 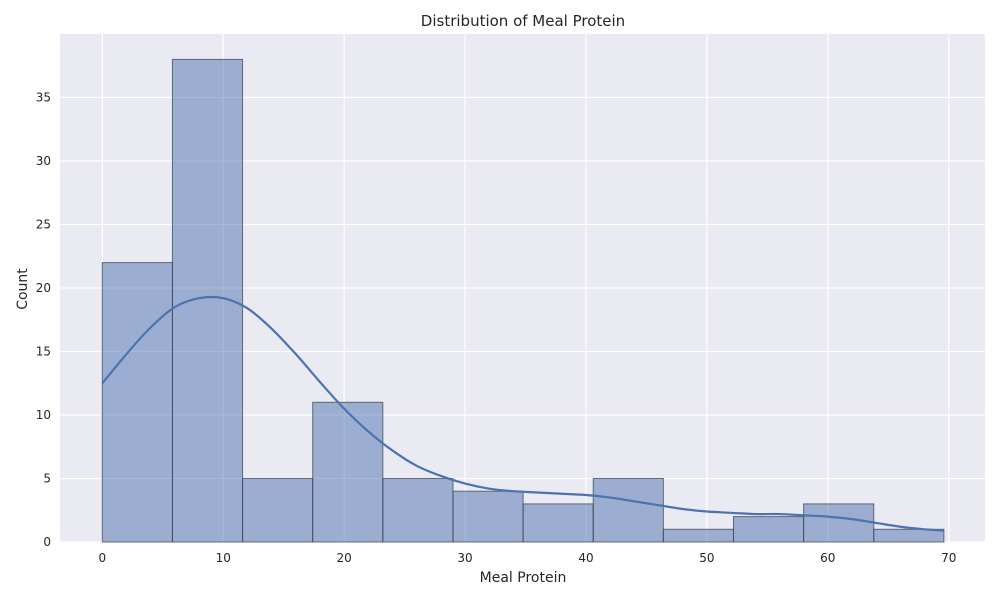 What do you see at coordinates (23, 289) in the screenshot?
I see `y-axis-label: Count` at bounding box center [23, 289].